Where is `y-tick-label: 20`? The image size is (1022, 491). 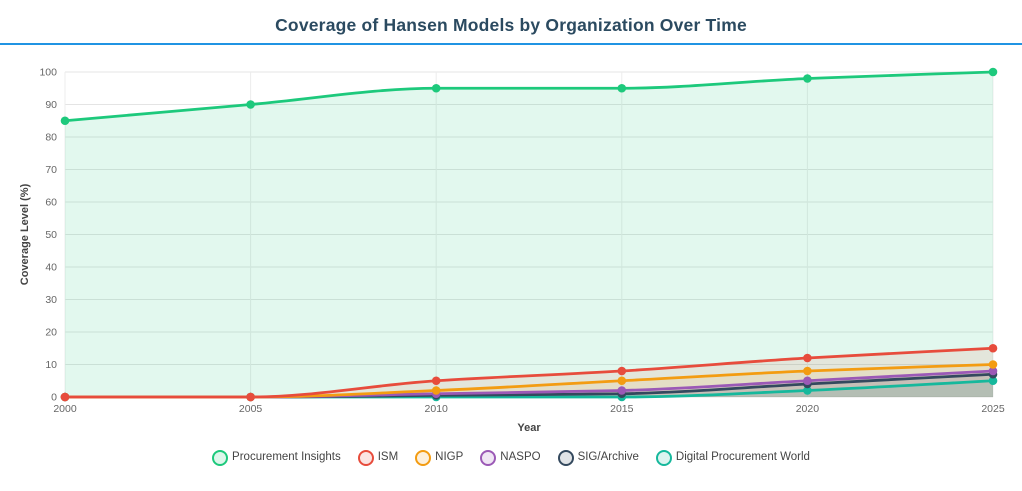
y-tick-label: 20 is located at coordinates (51, 333).